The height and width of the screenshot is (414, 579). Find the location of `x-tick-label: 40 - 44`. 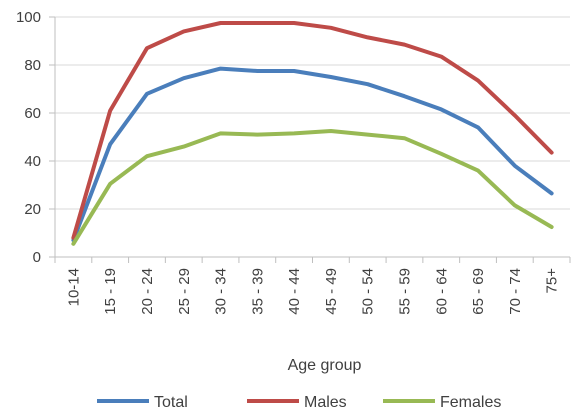

x-tick-label: 40 - 44 is located at coordinates (294, 291).